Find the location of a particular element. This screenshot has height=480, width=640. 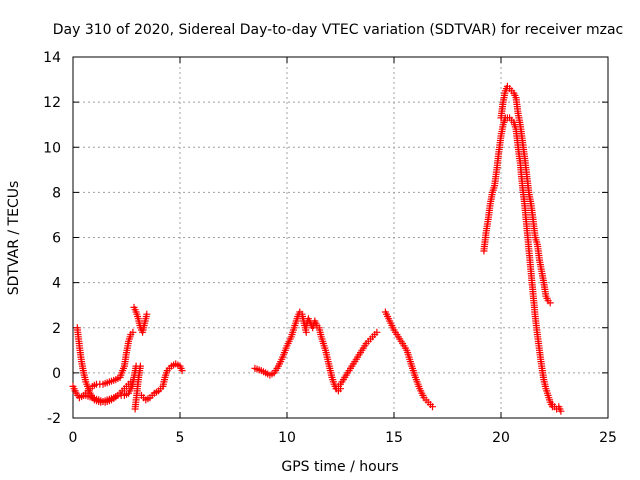

y-tick-label: 12 is located at coordinates (52, 103).